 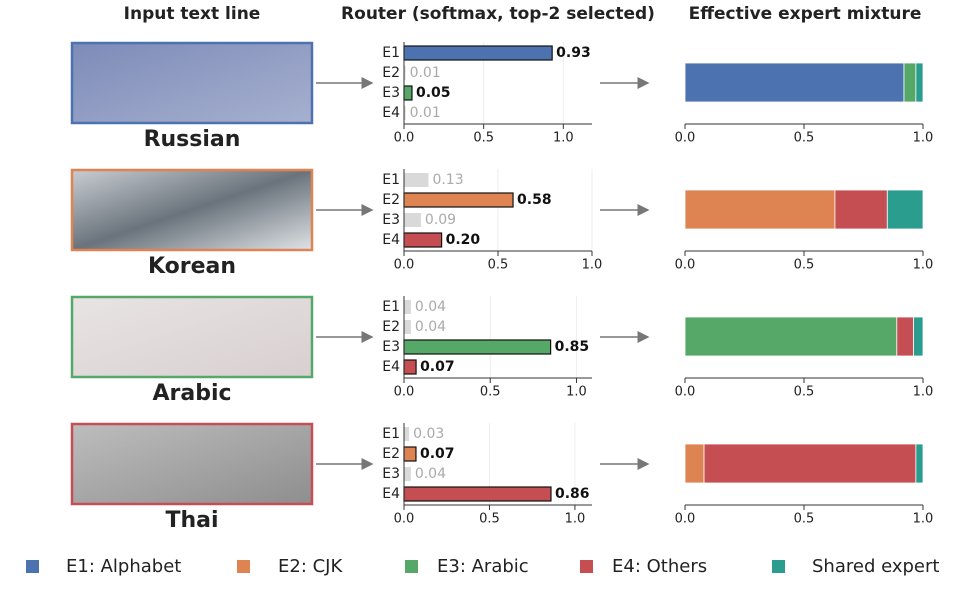 What do you see at coordinates (875, 566) in the screenshot?
I see `legend-label: Shared expert` at bounding box center [875, 566].